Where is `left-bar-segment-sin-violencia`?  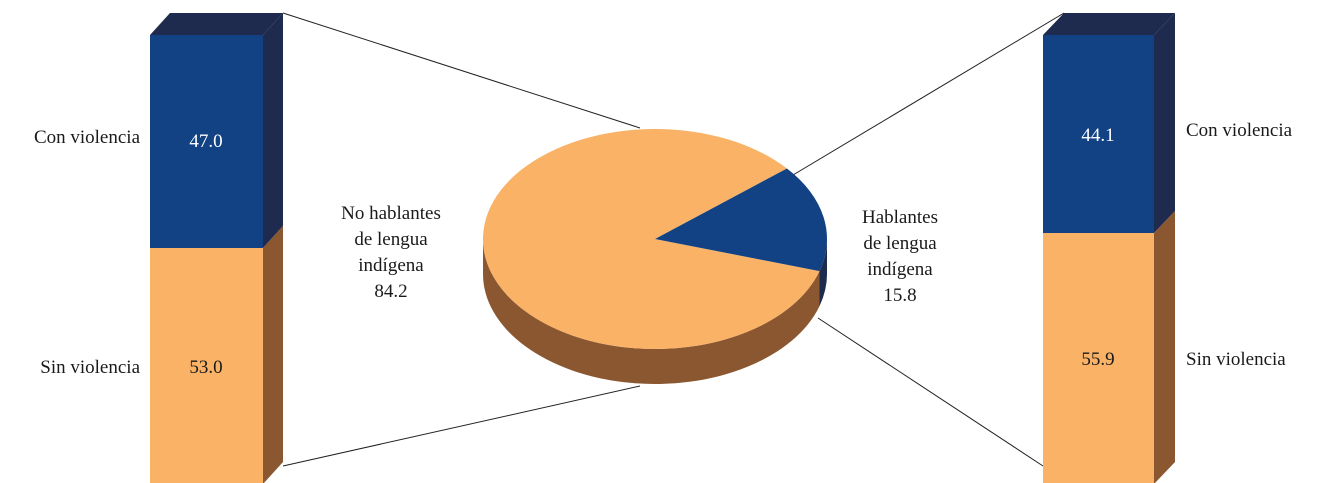 left-bar-segment-sin-violencia is located at coordinates (206, 365).